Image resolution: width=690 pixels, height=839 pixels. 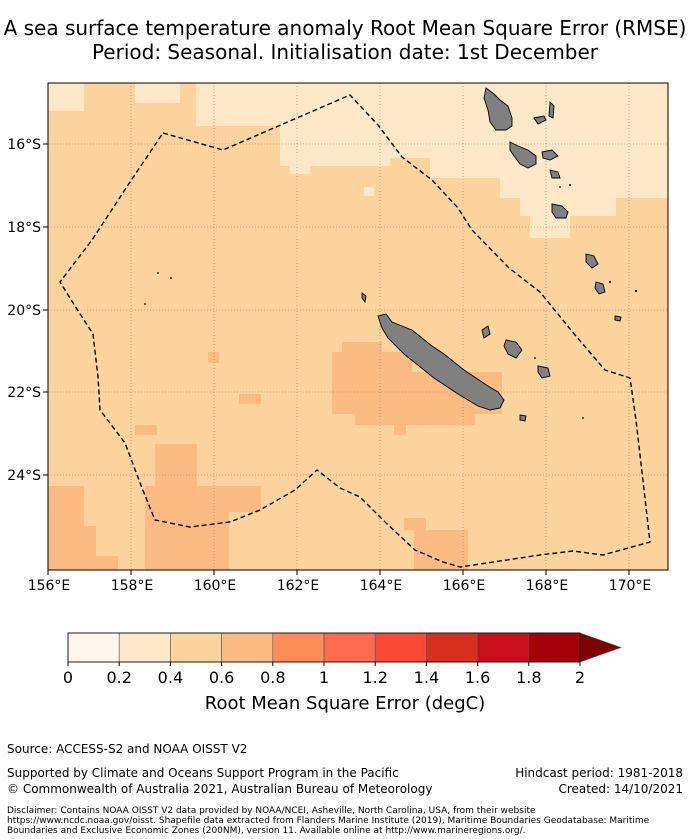 What do you see at coordinates (24, 145) in the screenshot?
I see `lat-tick-label: 16°S` at bounding box center [24, 145].